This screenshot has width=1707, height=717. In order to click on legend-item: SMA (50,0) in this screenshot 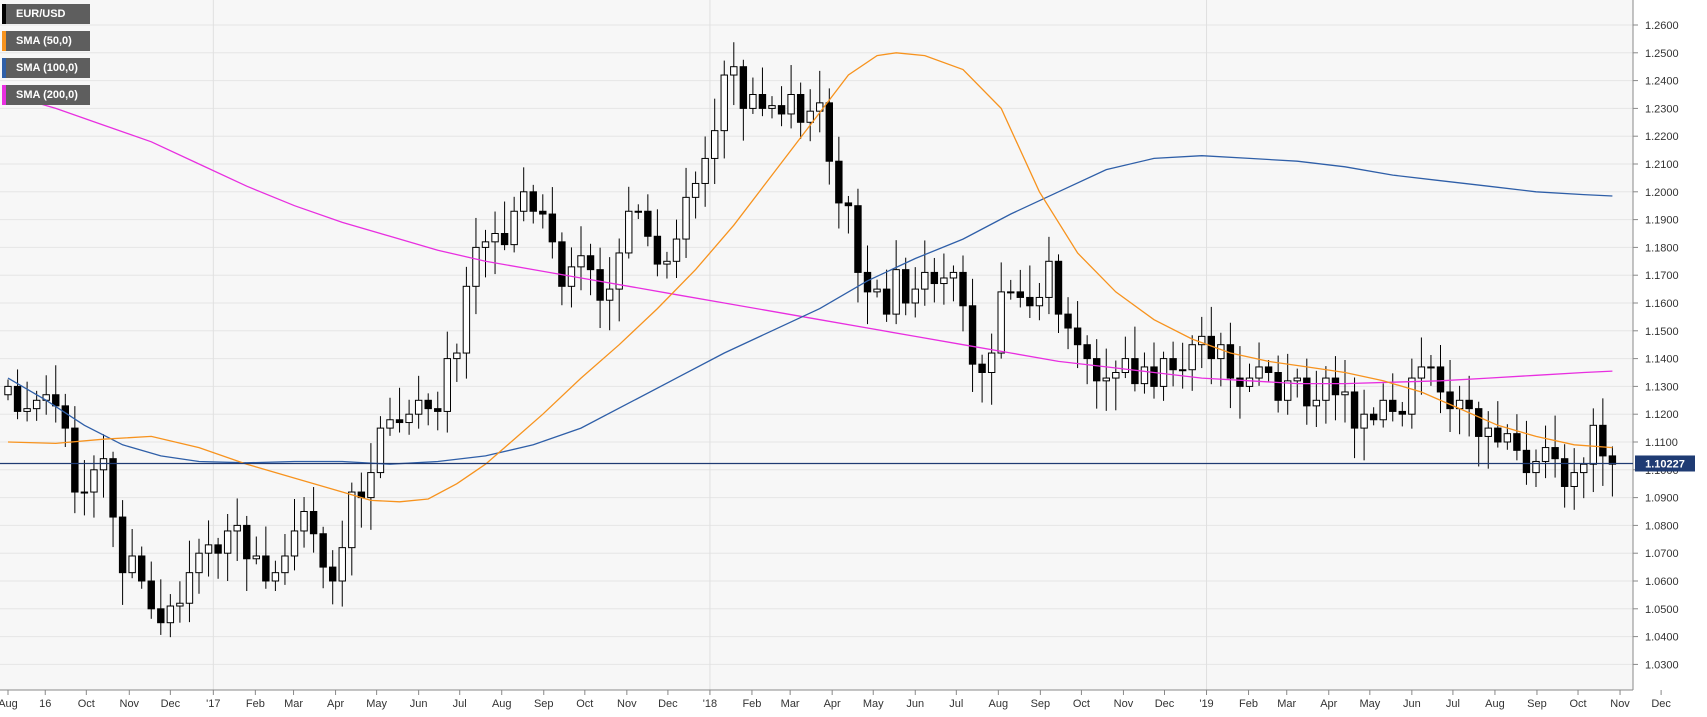, I will do `click(46, 41)`.